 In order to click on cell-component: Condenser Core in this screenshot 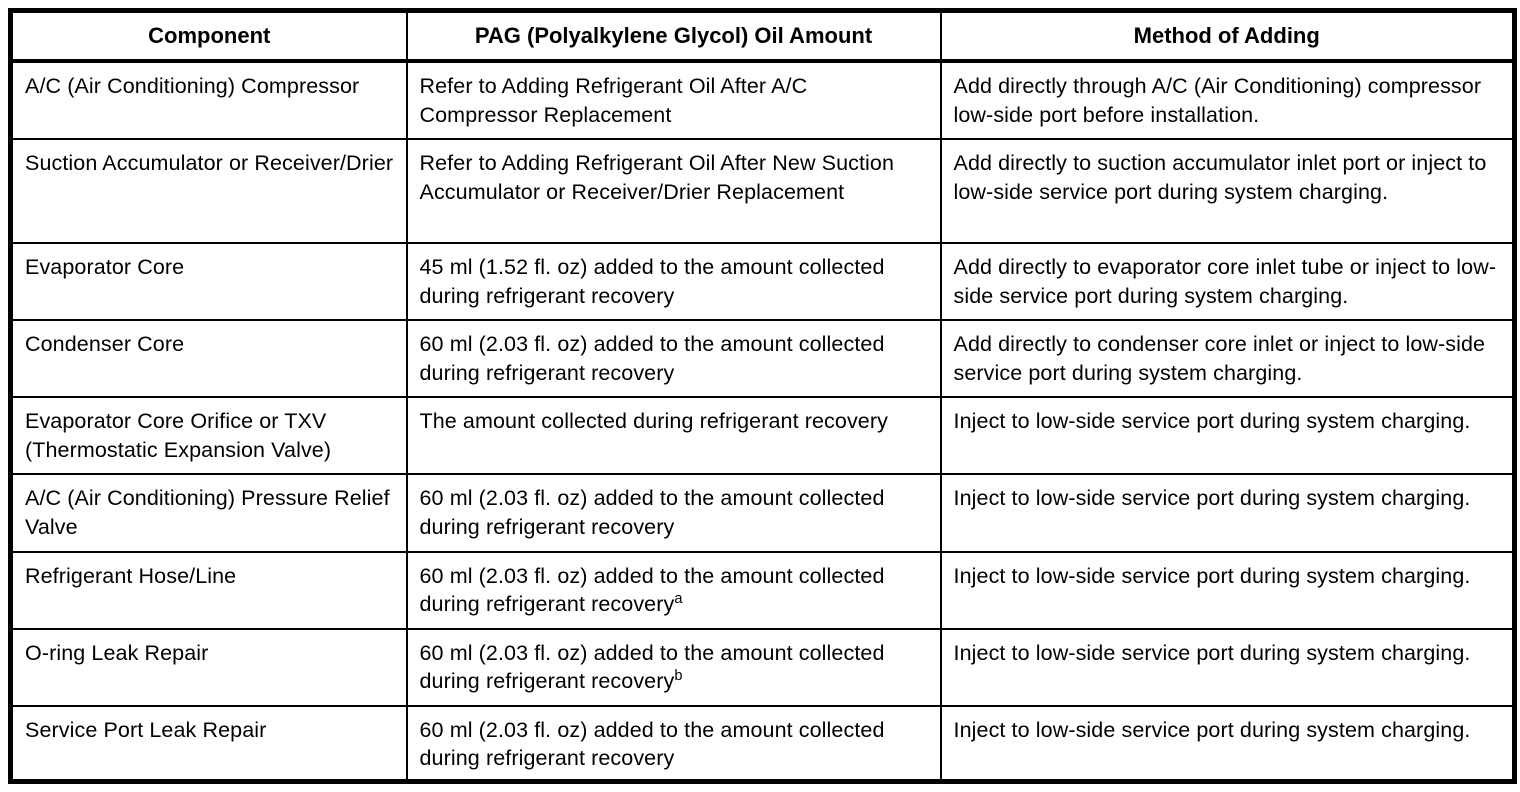, I will do `click(208, 359)`.